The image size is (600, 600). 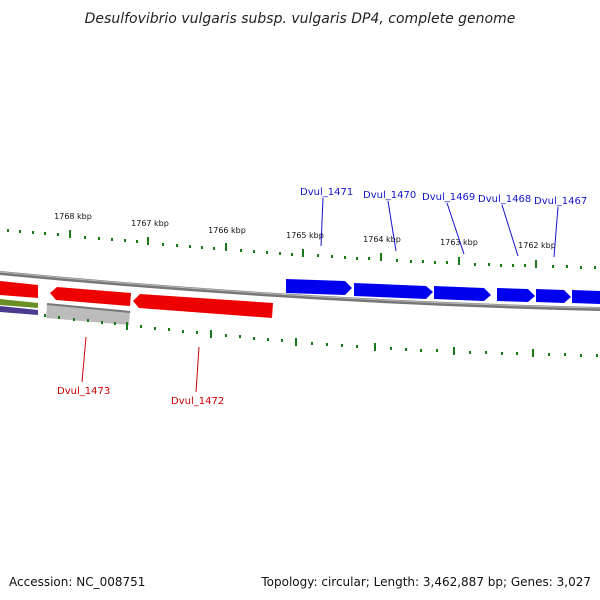 What do you see at coordinates (77, 582) in the screenshot?
I see `accession-text: Accession: NC_008751` at bounding box center [77, 582].